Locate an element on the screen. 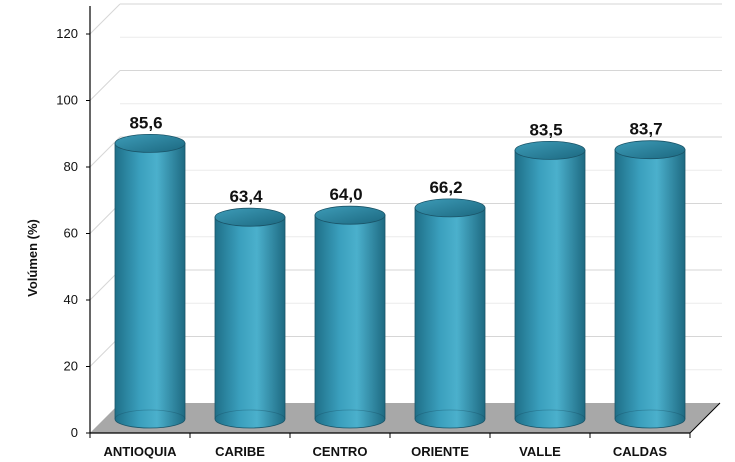 The height and width of the screenshot is (462, 735). data-label: 85,6 is located at coordinates (145, 122).